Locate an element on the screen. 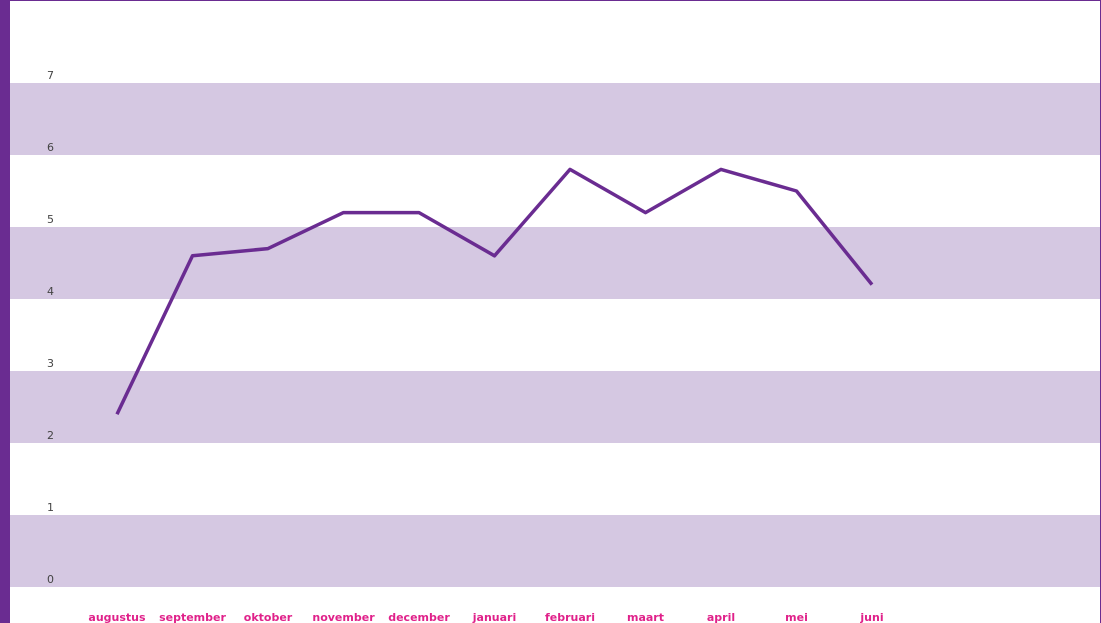  x-tick-label: mei is located at coordinates (796, 617).